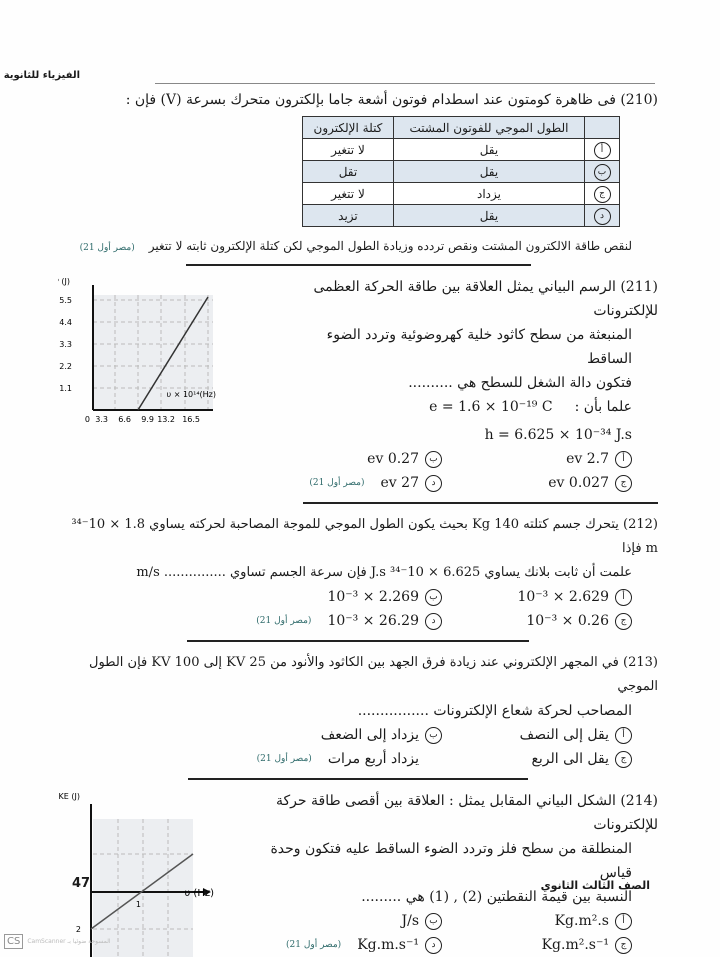  What do you see at coordinates (361, 459) in the screenshot?
I see `option-b: ب 0.27 ev` at bounding box center [361, 459].